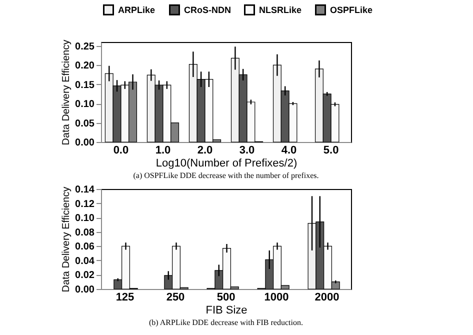 The width and height of the screenshot is (473, 335). I want to click on y-tick-label: 0.08, so click(85, 232).